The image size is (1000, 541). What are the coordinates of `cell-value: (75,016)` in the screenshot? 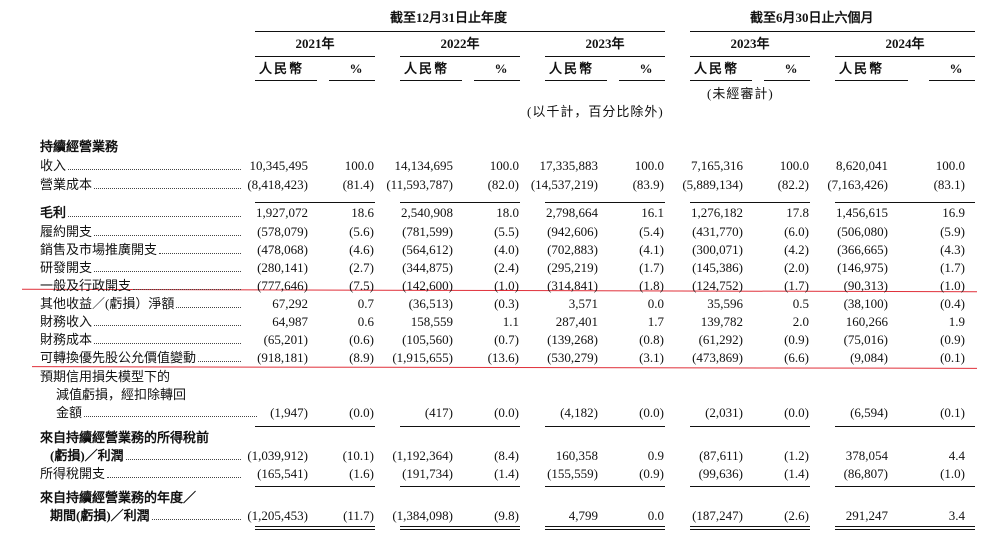 It's located at (865, 339).